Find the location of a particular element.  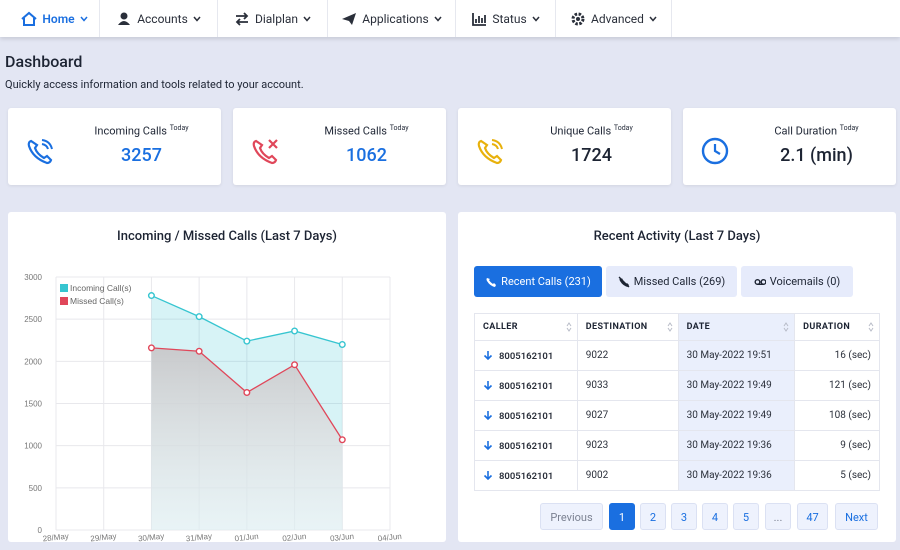

nav-item: Status is located at coordinates (506, 18).